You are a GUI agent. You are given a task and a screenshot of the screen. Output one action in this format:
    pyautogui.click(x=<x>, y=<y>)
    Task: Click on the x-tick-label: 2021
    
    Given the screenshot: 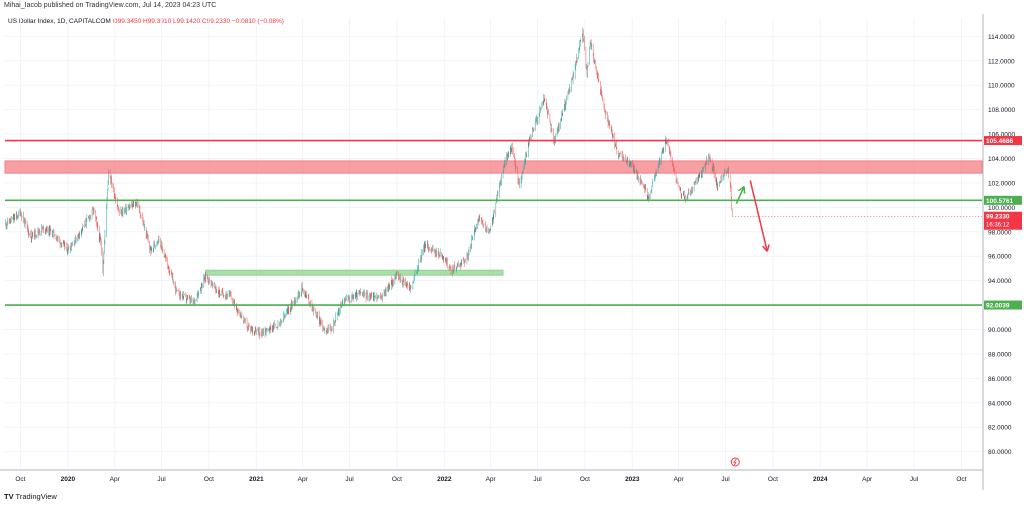 What is the action you would take?
    pyautogui.click(x=256, y=479)
    